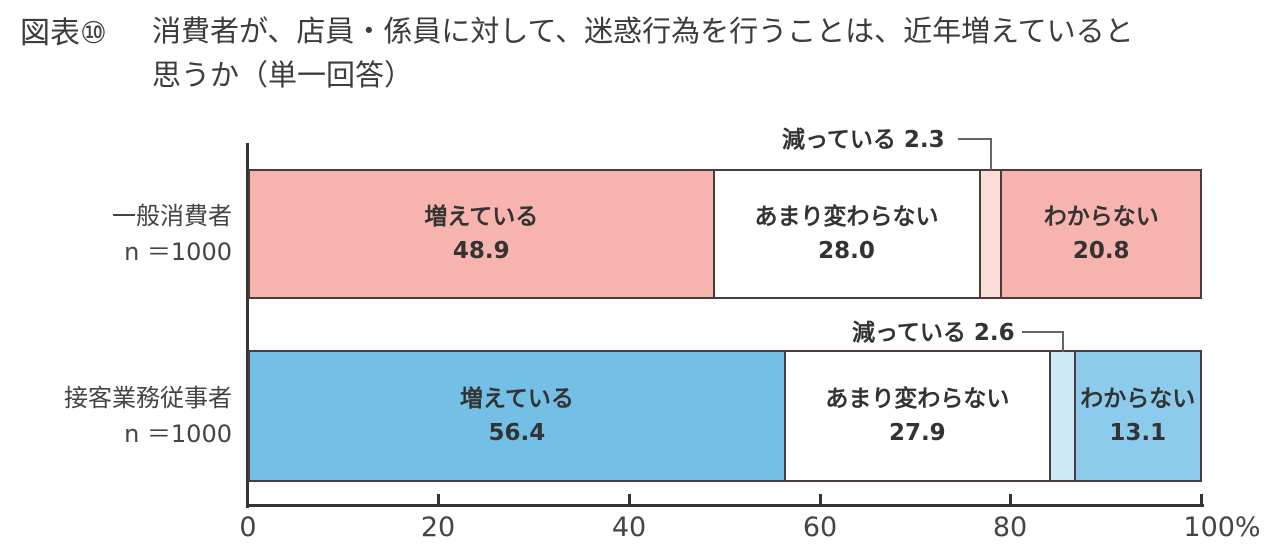 The height and width of the screenshot is (560, 1280). I want to click on segment-value: 56.4, so click(517, 433).